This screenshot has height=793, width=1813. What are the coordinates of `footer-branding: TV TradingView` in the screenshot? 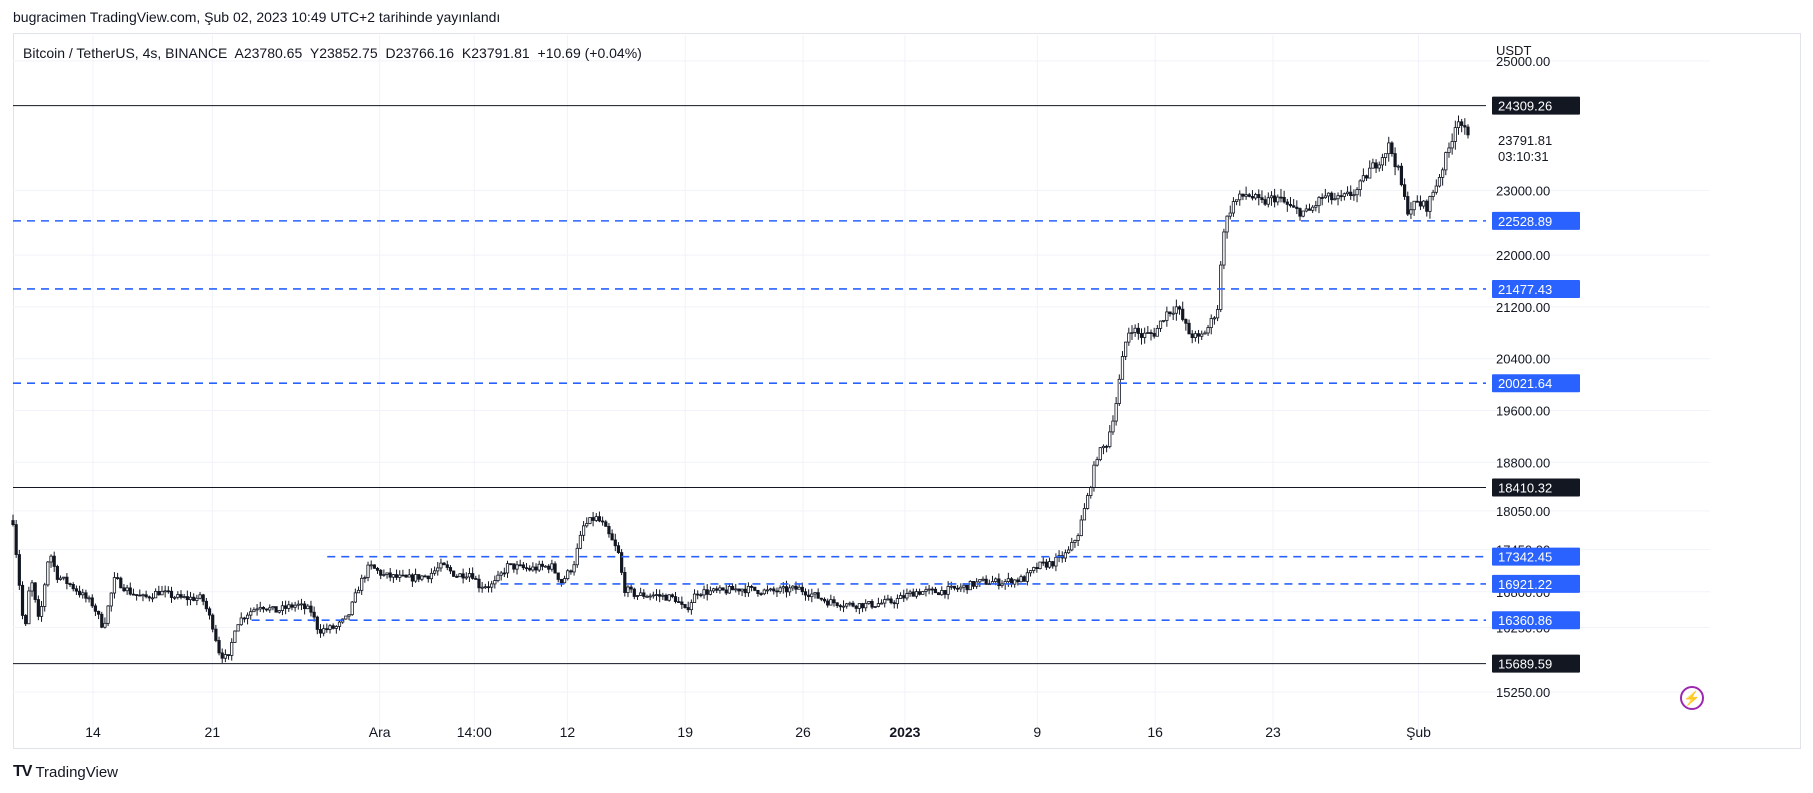 It's located at (65, 772).